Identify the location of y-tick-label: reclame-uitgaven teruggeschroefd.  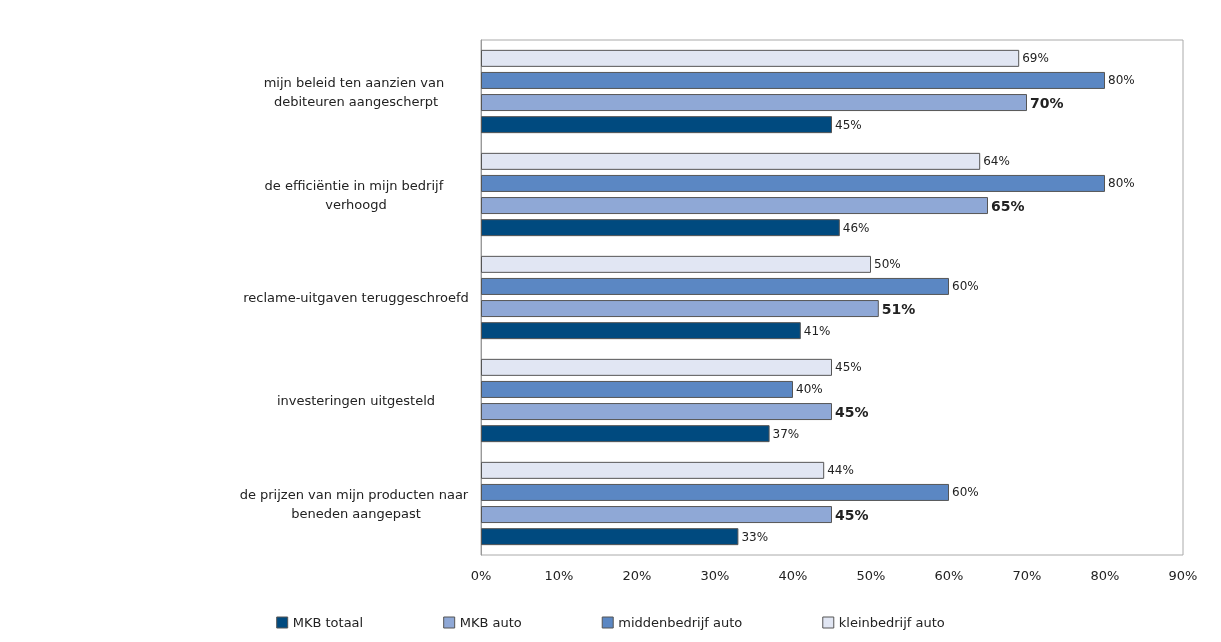
(356, 297).